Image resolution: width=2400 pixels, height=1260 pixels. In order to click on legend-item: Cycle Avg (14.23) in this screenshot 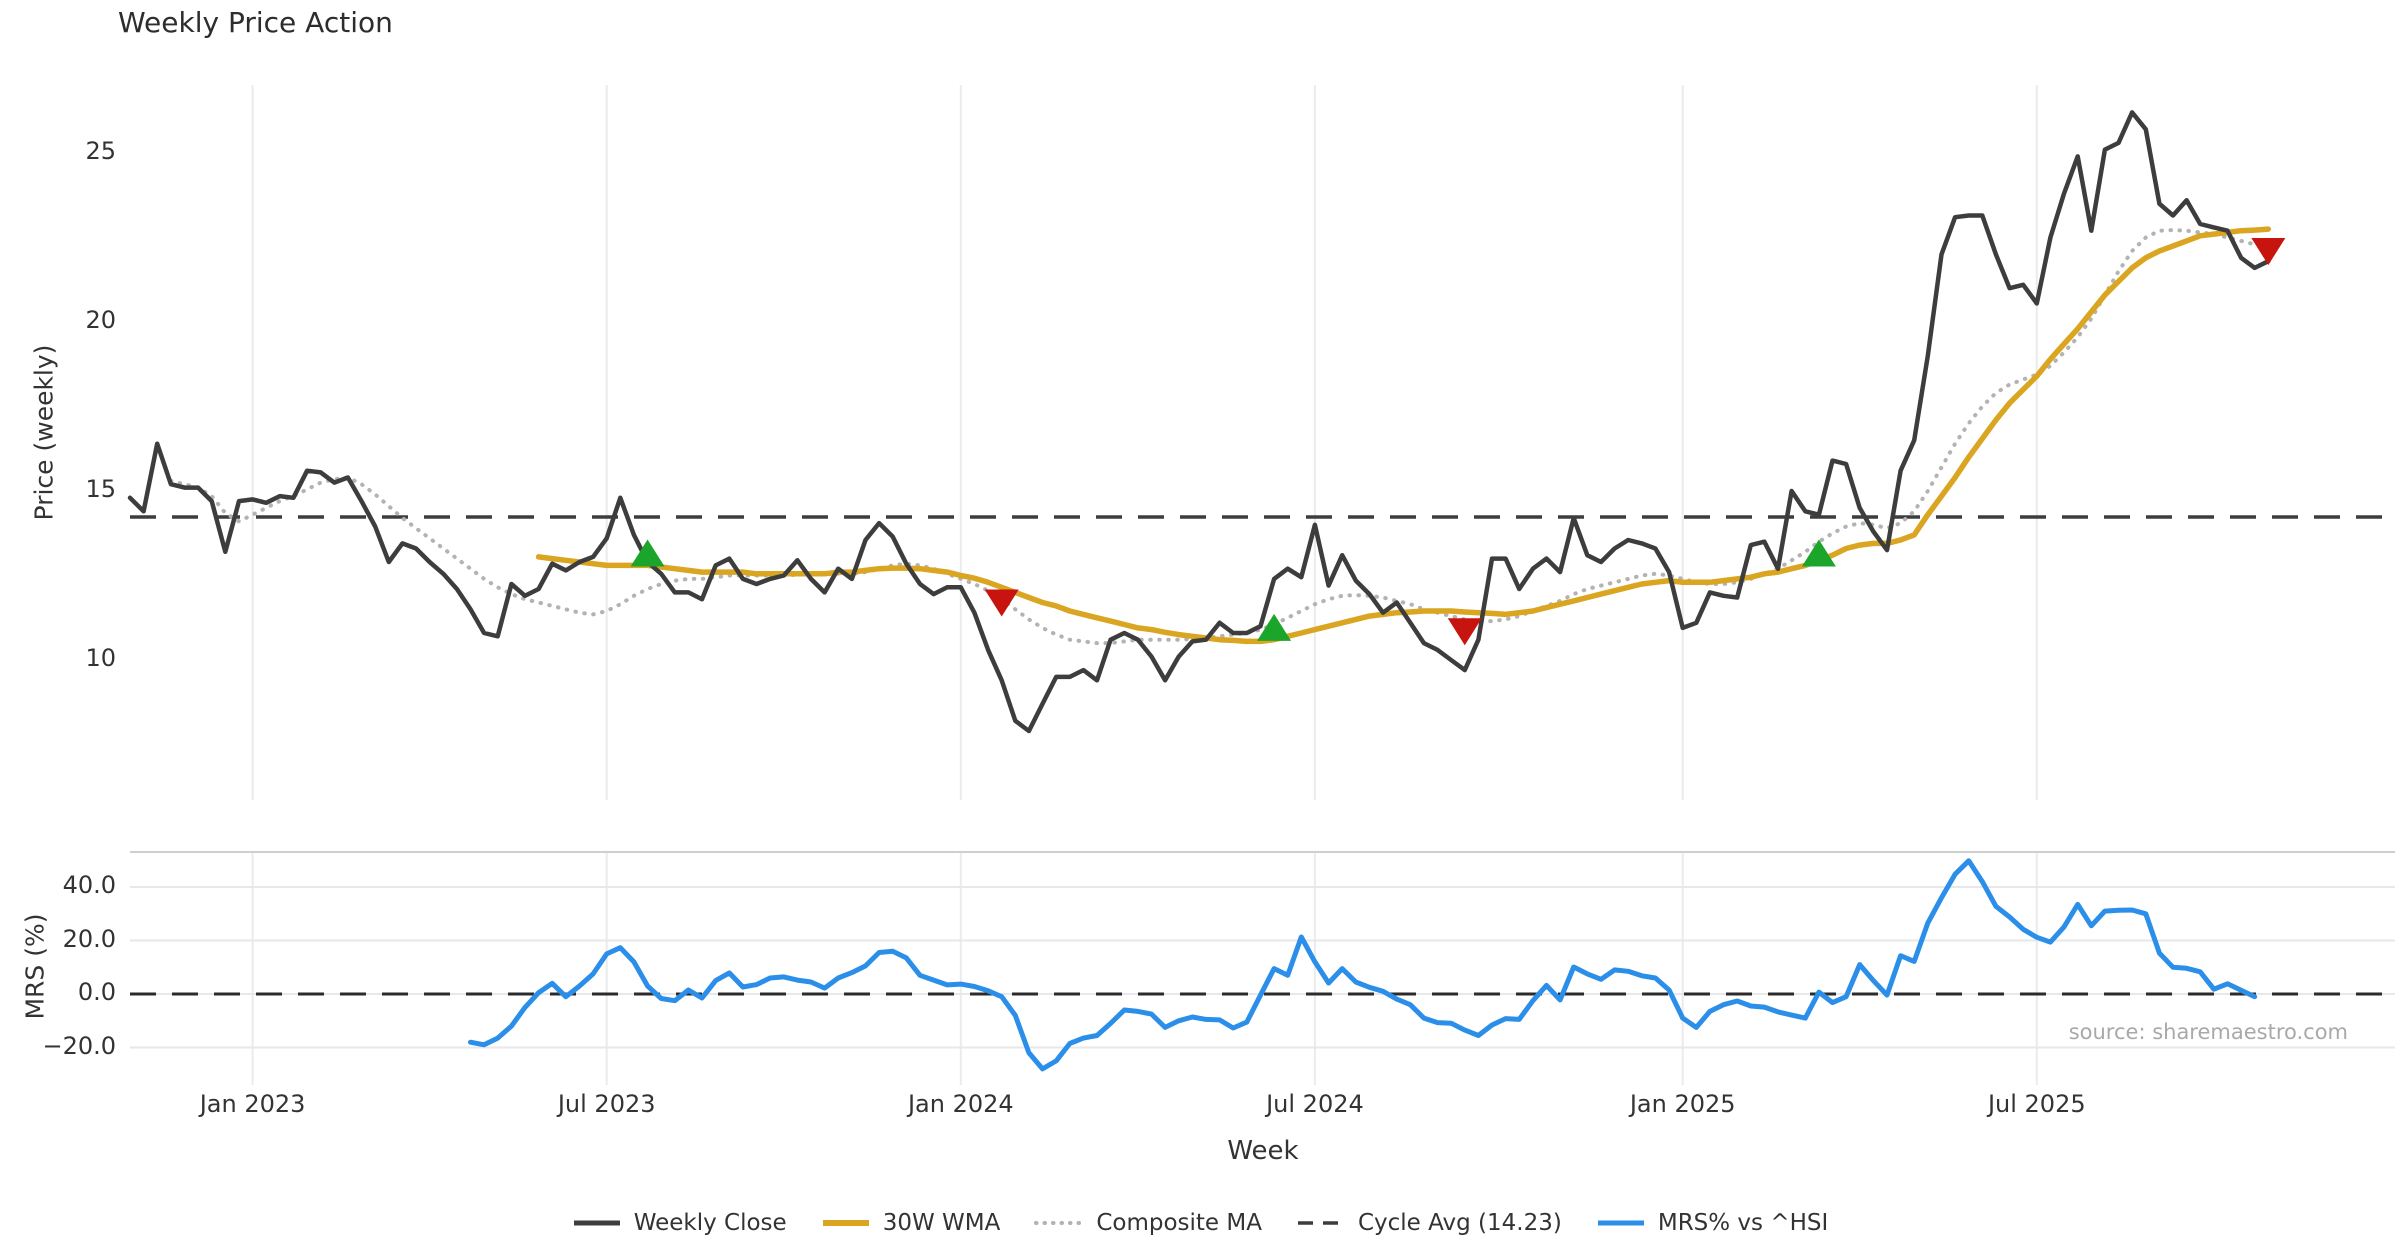, I will do `click(1429, 1223)`.